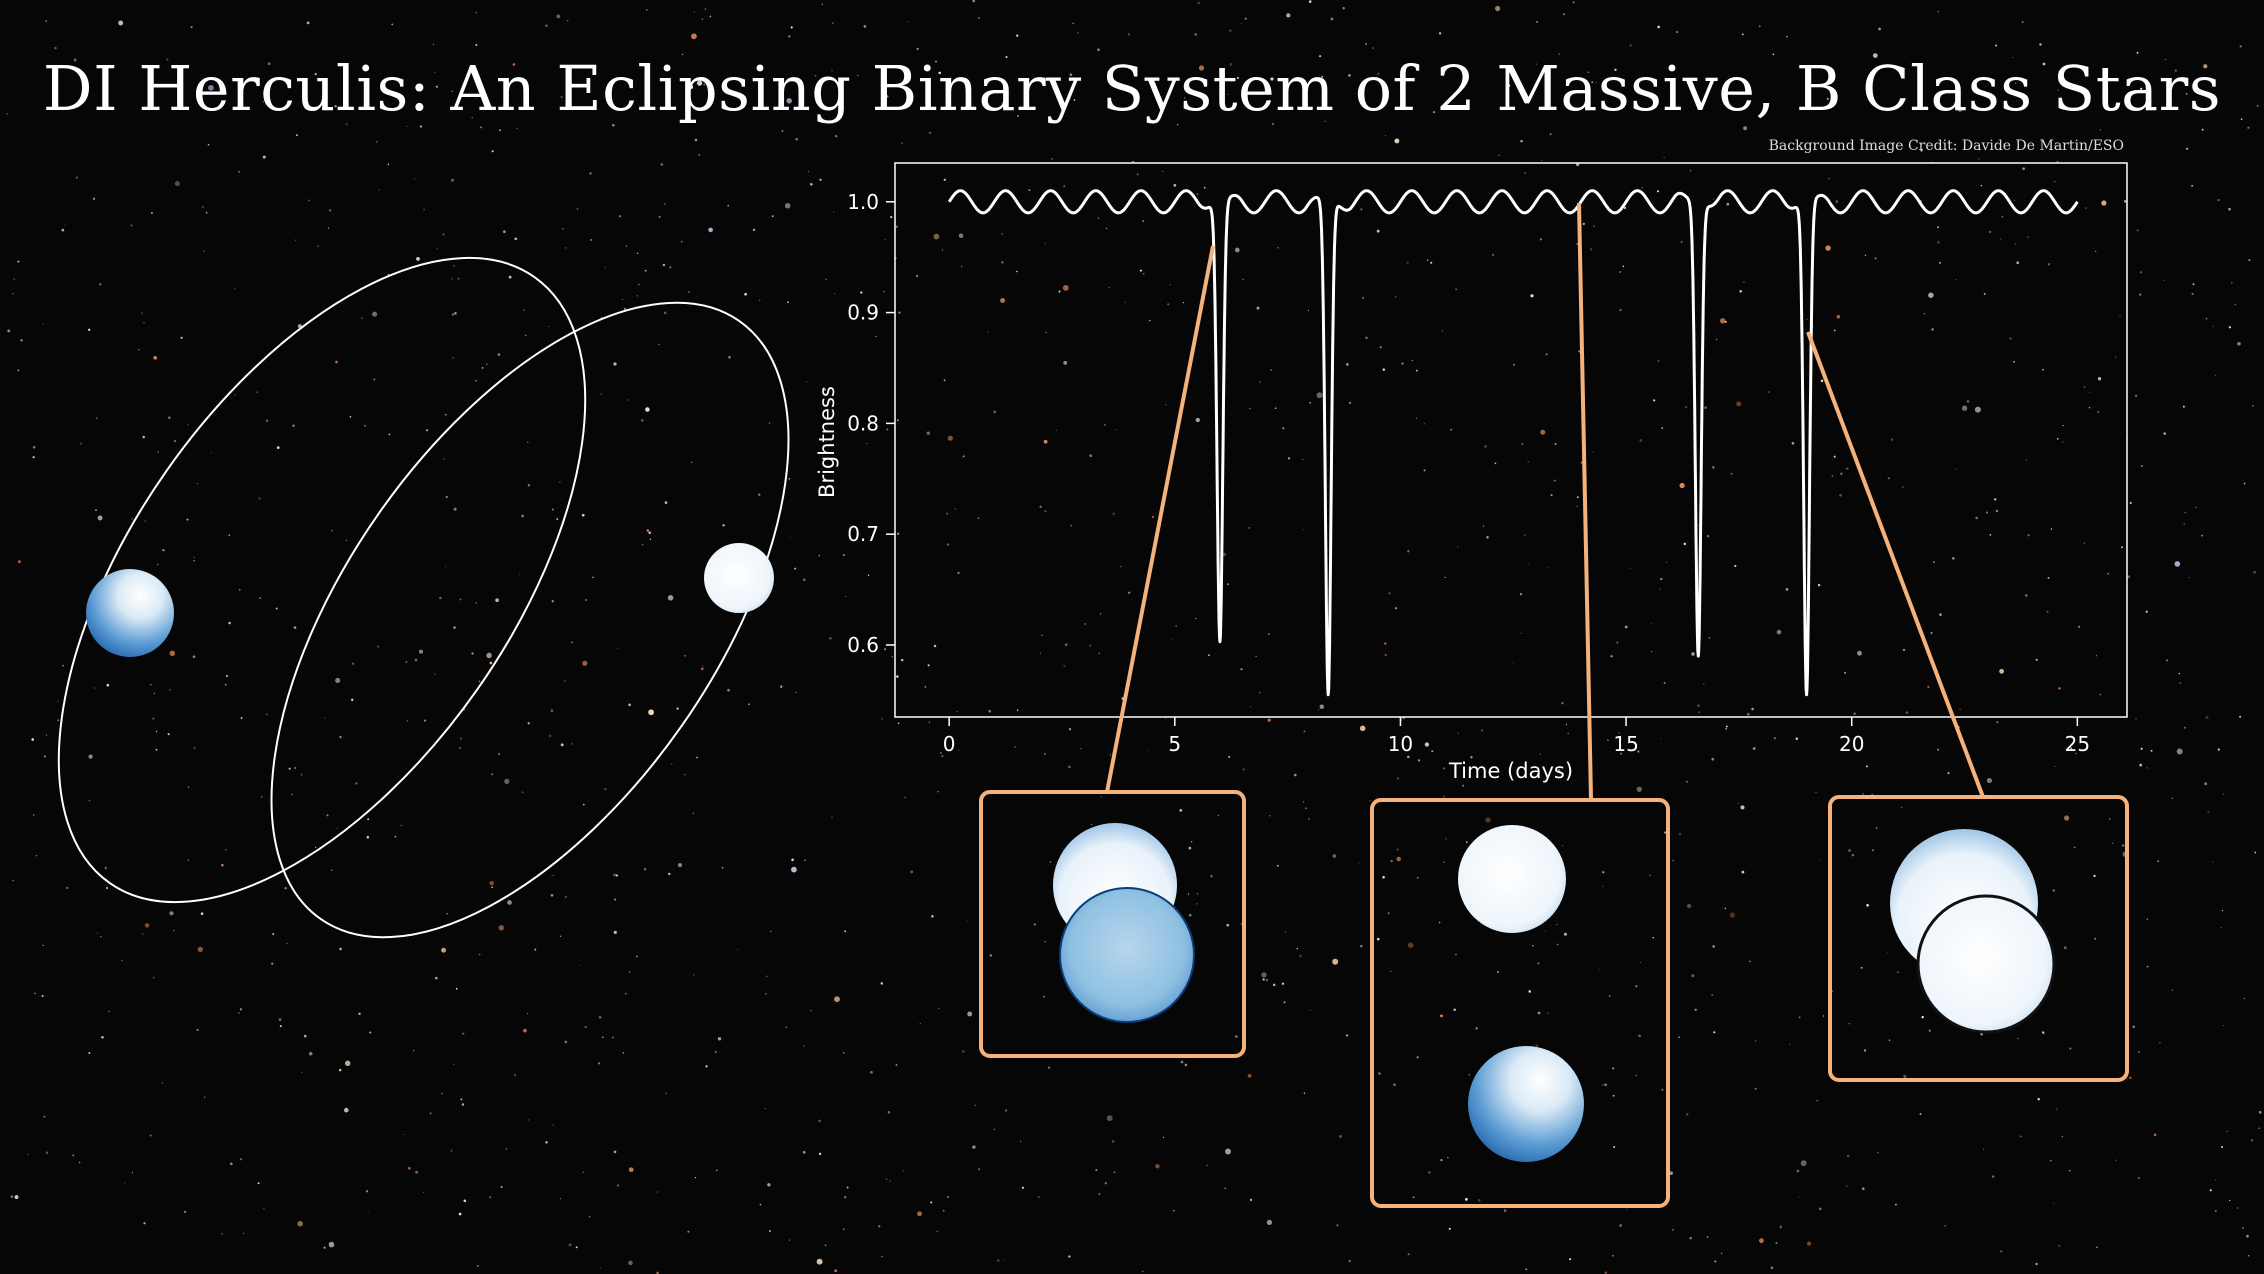 This screenshot has width=2264, height=1274. Describe the element at coordinates (530, 620) in the screenshot. I see `orbit-right` at that location.